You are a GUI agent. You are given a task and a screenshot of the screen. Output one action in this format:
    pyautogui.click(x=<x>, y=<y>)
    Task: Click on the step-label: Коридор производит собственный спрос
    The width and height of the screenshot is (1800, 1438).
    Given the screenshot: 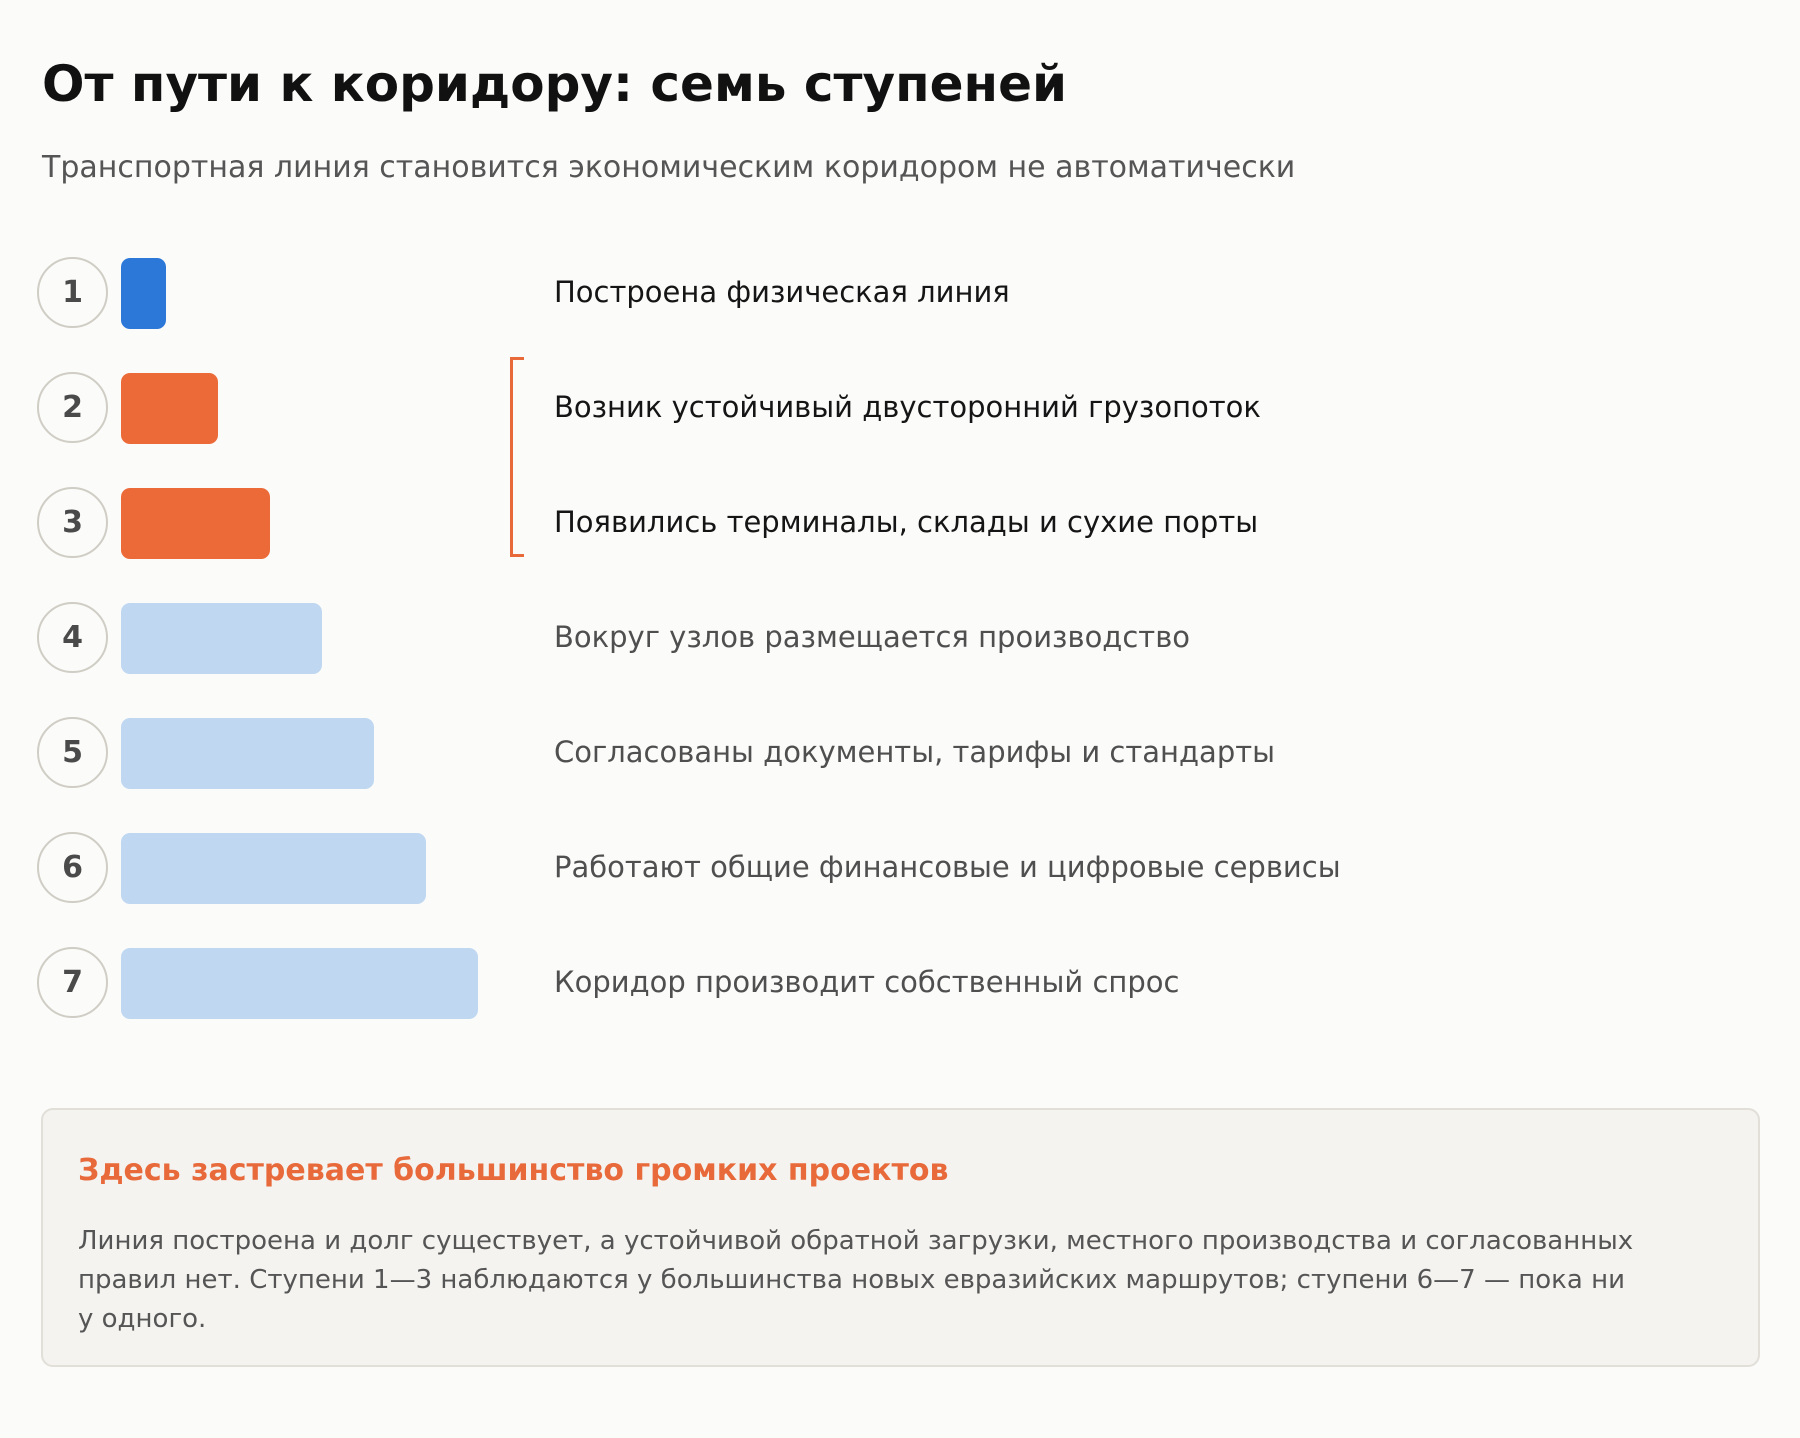 What is the action you would take?
    pyautogui.click(x=867, y=982)
    